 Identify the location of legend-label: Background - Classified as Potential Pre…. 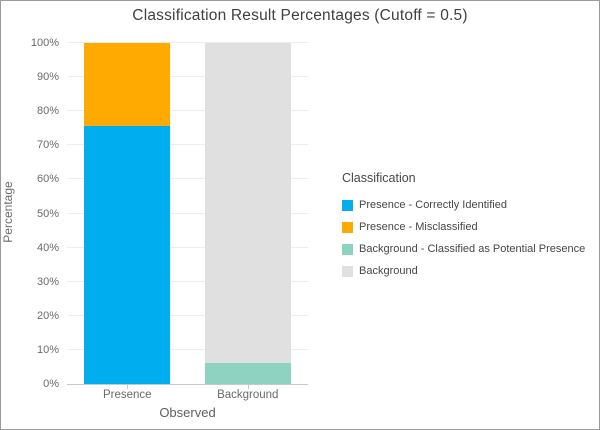
(472, 249).